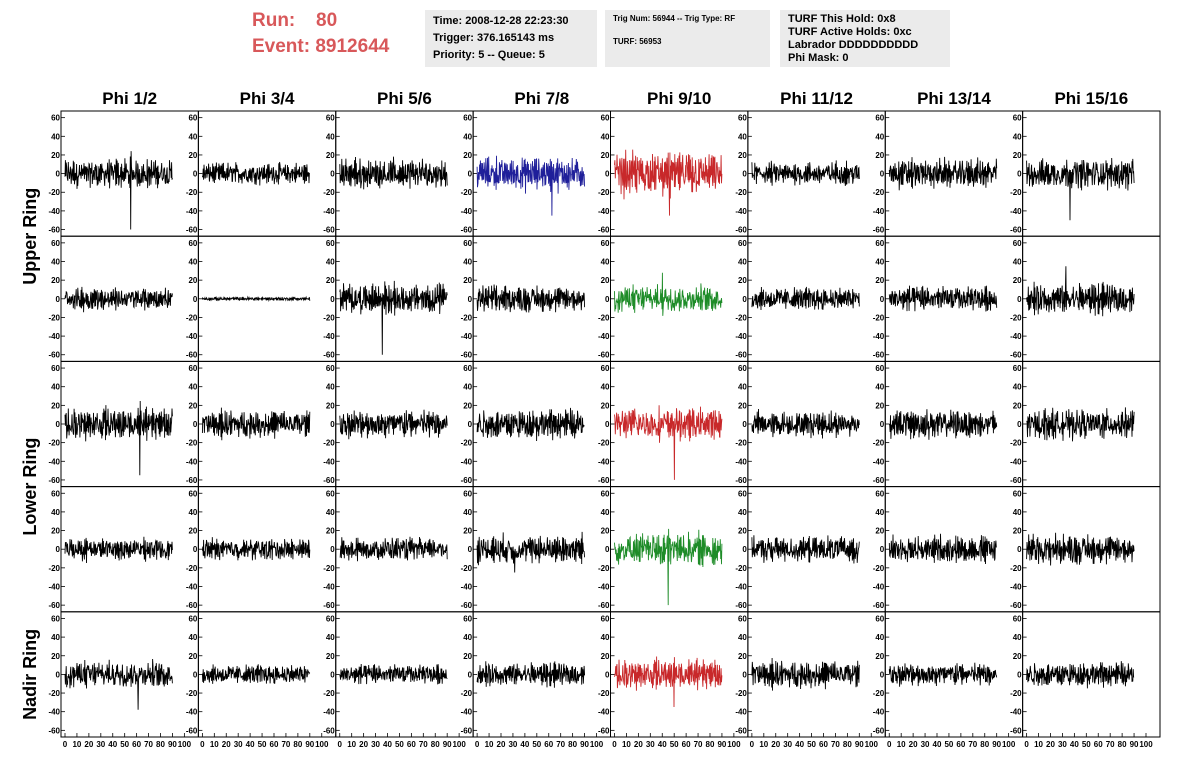 The height and width of the screenshot is (772, 1196). I want to click on turf-text: TURF: 56953, so click(637, 41).